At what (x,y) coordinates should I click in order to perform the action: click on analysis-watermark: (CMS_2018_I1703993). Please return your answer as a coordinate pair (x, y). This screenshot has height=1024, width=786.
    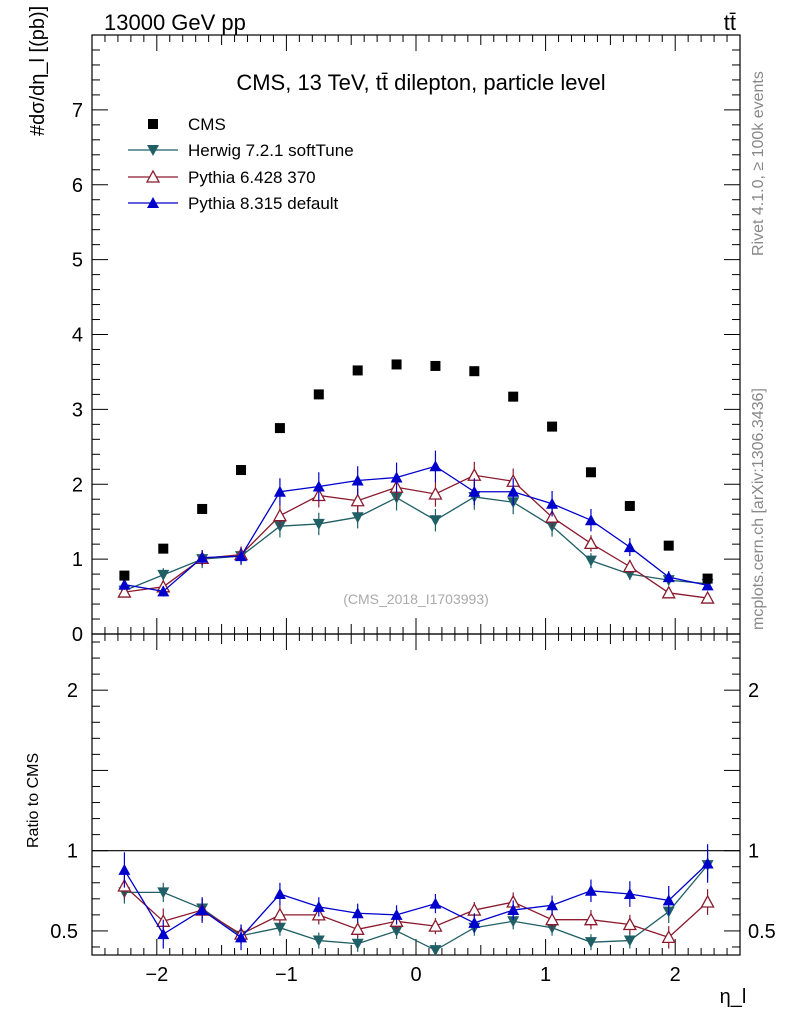
    Looking at the image, I should click on (416, 599).